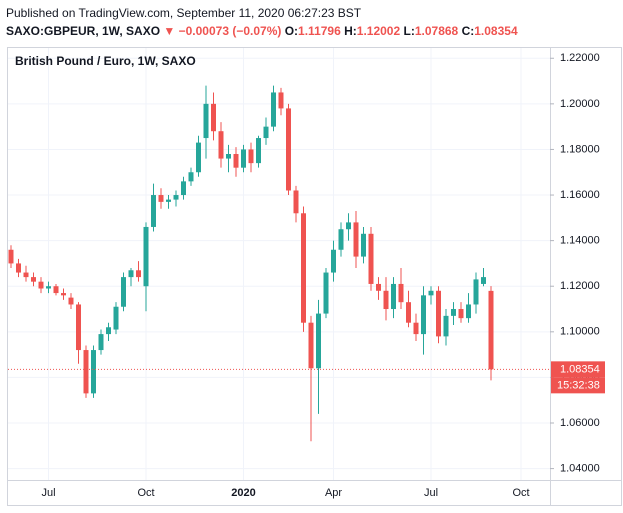 The width and height of the screenshot is (623, 513). I want to click on x-tick-label: 2020, so click(243, 493).